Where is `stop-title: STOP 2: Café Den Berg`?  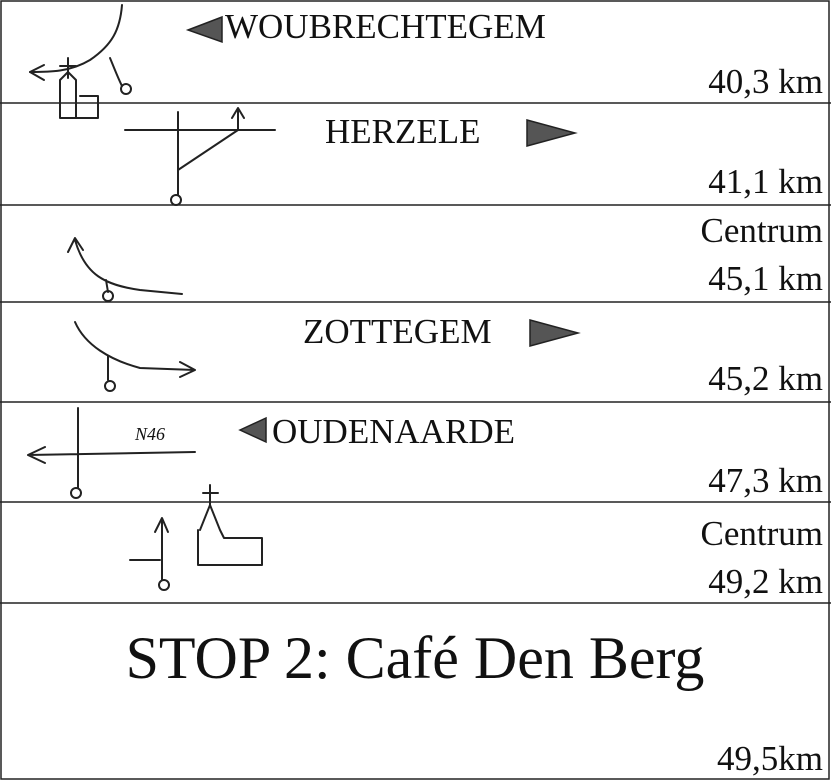
stop-title: STOP 2: Café Den Berg is located at coordinates (415, 658).